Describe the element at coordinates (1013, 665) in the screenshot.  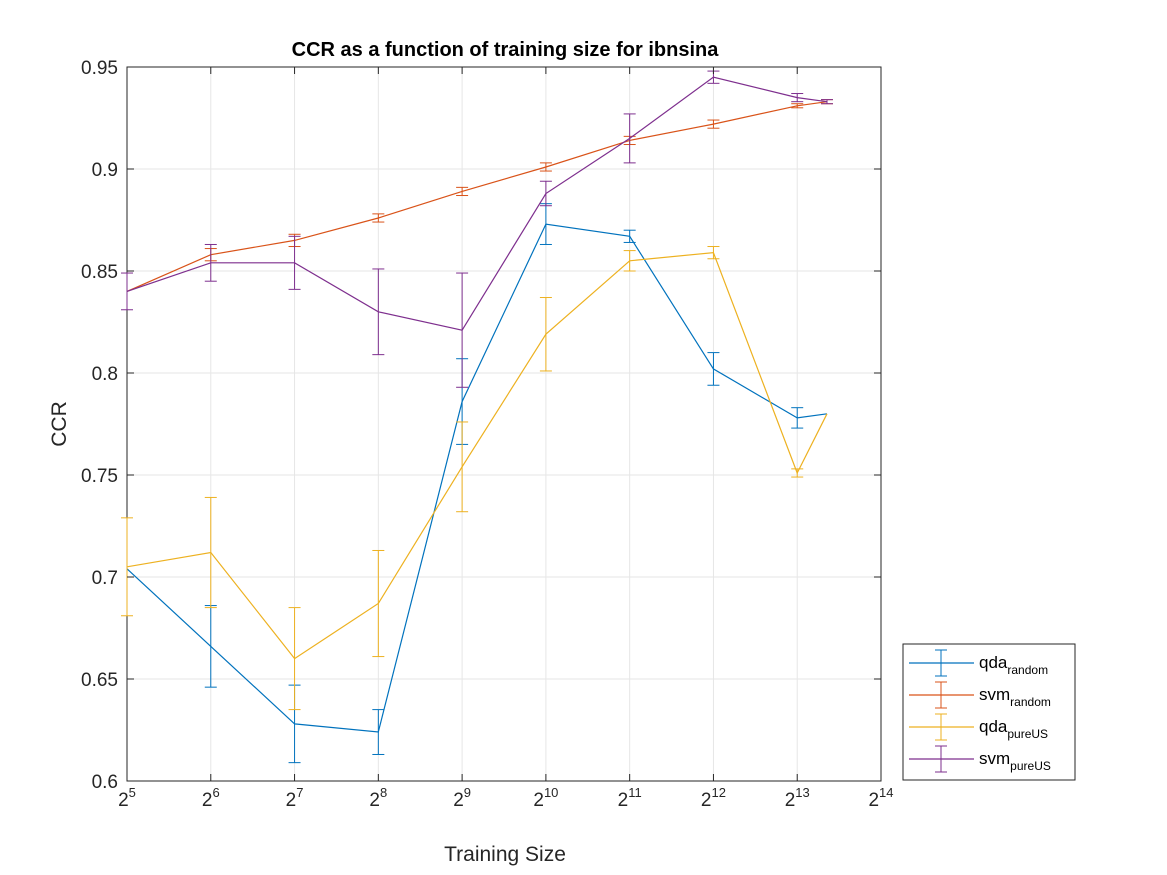
I see `legend-label: qdarandom` at that location.